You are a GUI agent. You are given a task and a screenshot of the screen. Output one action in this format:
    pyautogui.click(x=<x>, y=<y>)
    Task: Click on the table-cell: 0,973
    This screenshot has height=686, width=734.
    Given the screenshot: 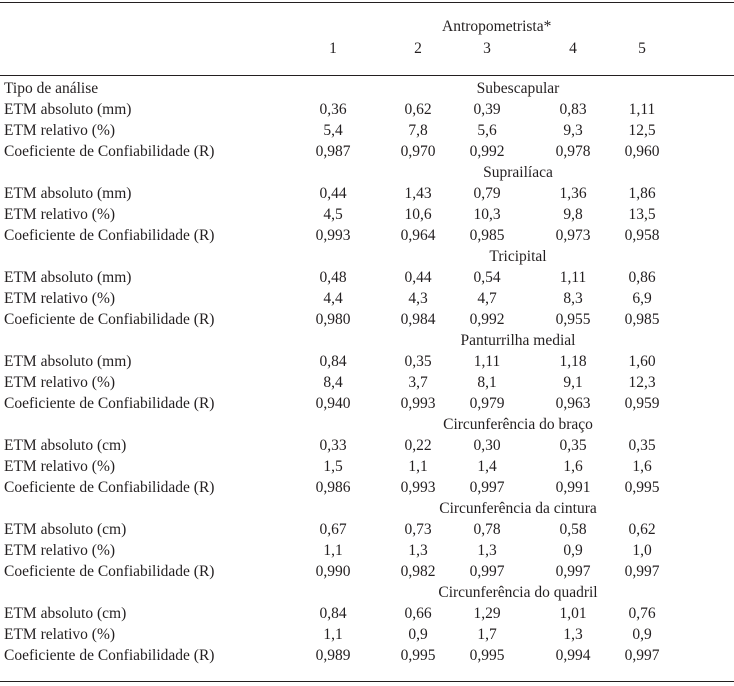 What is the action you would take?
    pyautogui.click(x=573, y=235)
    